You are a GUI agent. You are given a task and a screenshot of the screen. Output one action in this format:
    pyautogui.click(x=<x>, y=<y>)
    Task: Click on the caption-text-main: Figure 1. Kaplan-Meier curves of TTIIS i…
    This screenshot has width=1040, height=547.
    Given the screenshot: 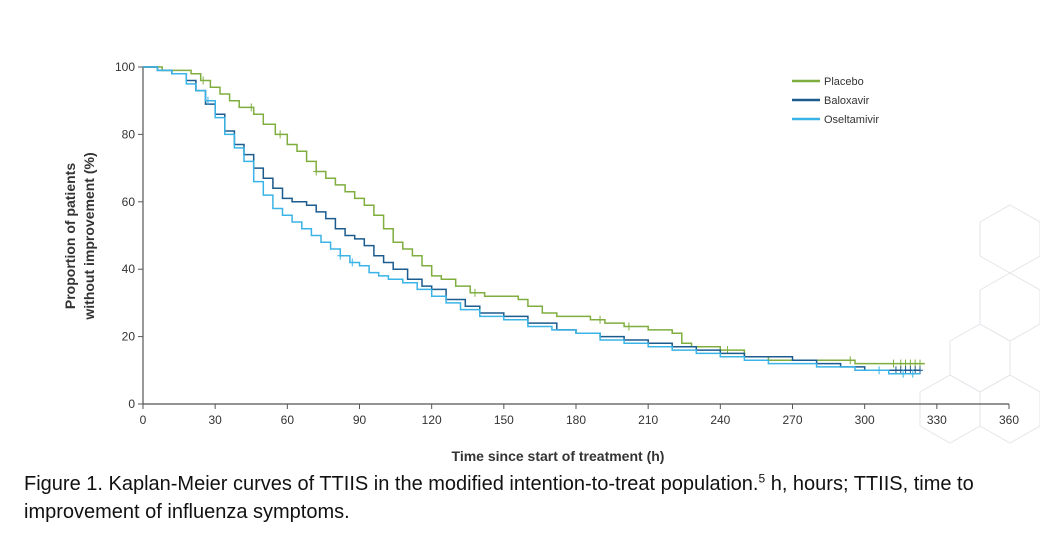 What is the action you would take?
    pyautogui.click(x=391, y=484)
    